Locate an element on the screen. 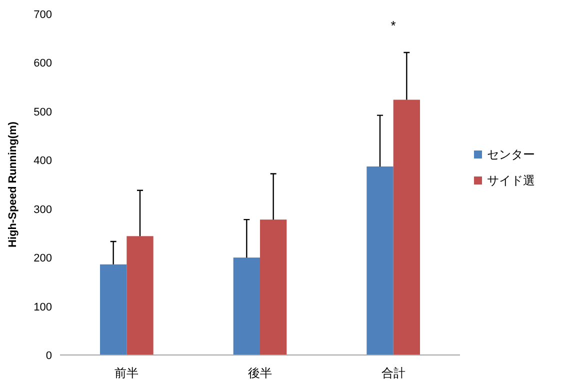 This screenshot has width=564, height=390. x-tick-label: 前半 is located at coordinates (126, 373).